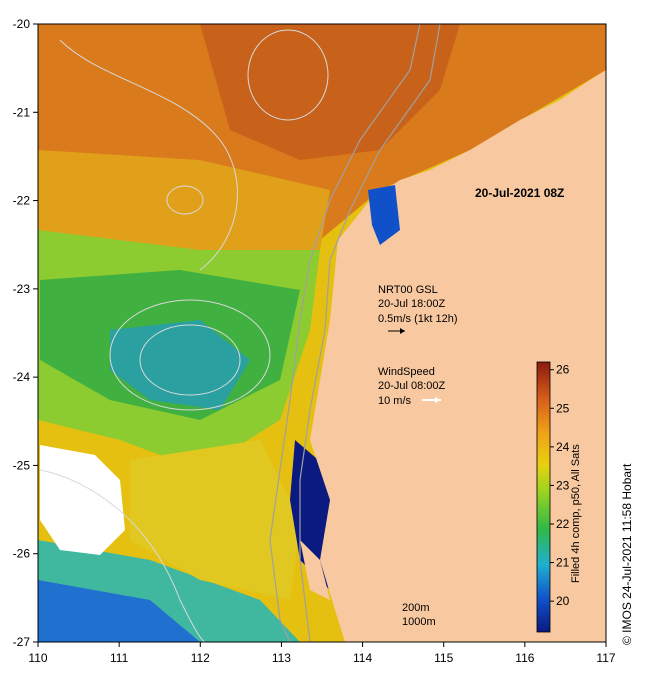 This screenshot has height=684, width=647. What do you see at coordinates (119, 658) in the screenshot?
I see `lon-tick-label: 111` at bounding box center [119, 658].